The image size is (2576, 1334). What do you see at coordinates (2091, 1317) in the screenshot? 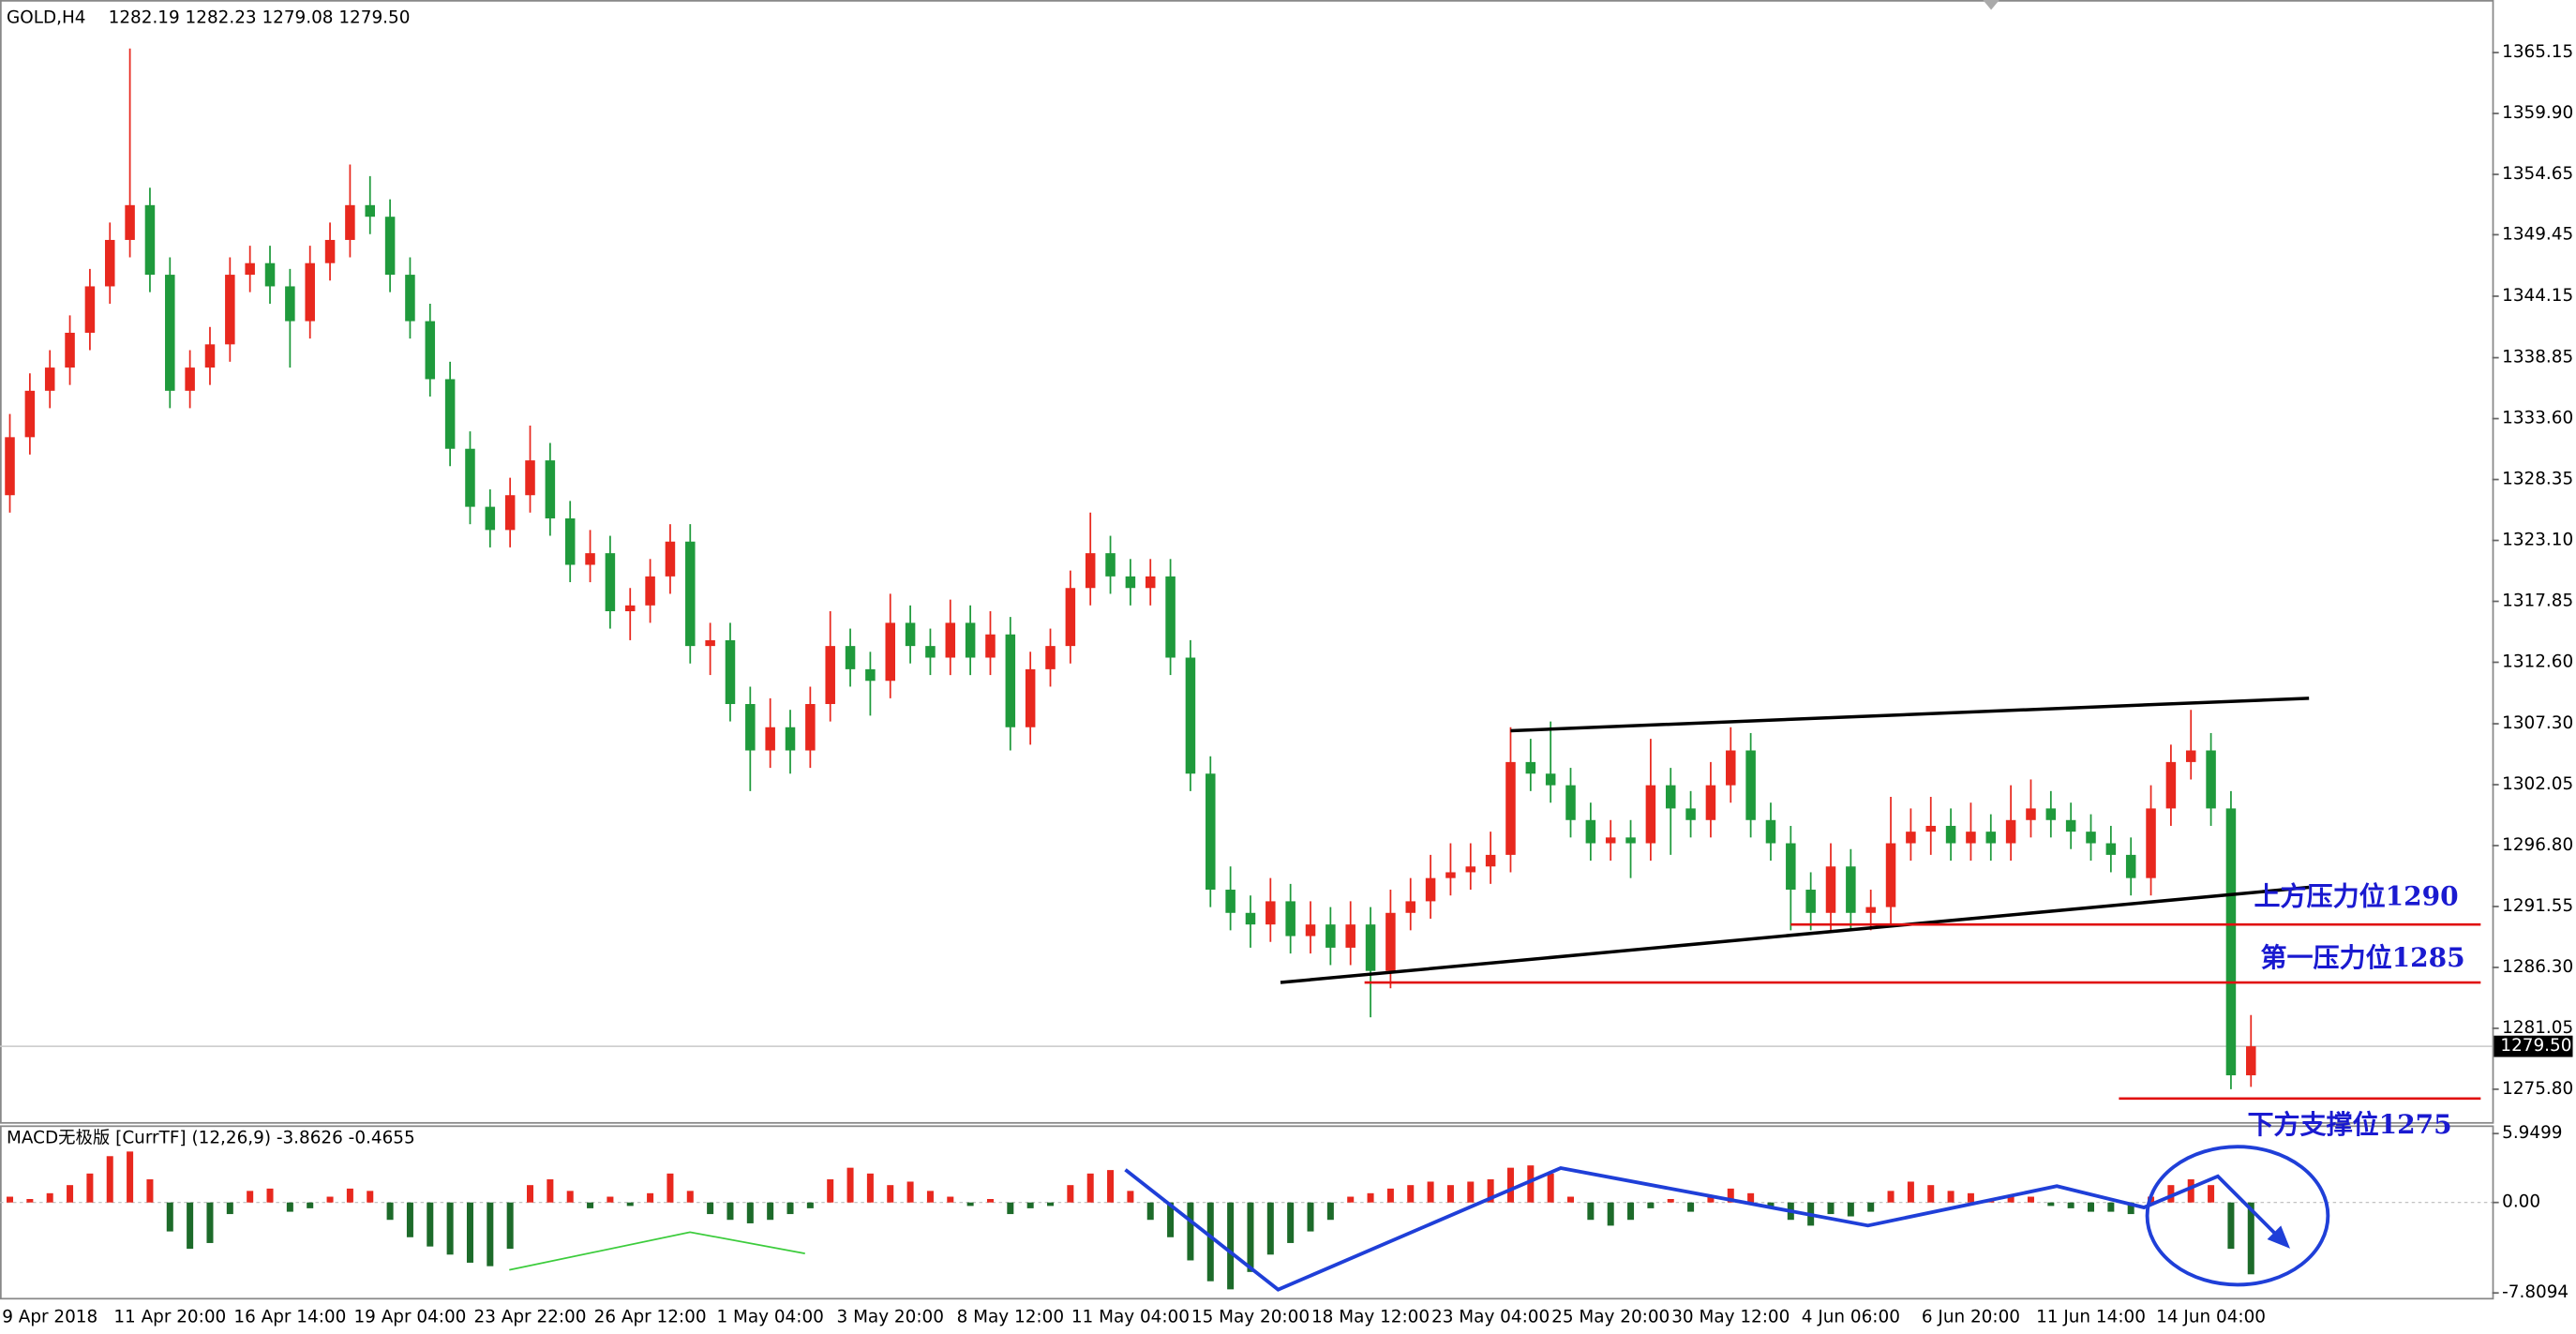
I see `x-tick-label: 11 Jun 14:00` at bounding box center [2091, 1317].